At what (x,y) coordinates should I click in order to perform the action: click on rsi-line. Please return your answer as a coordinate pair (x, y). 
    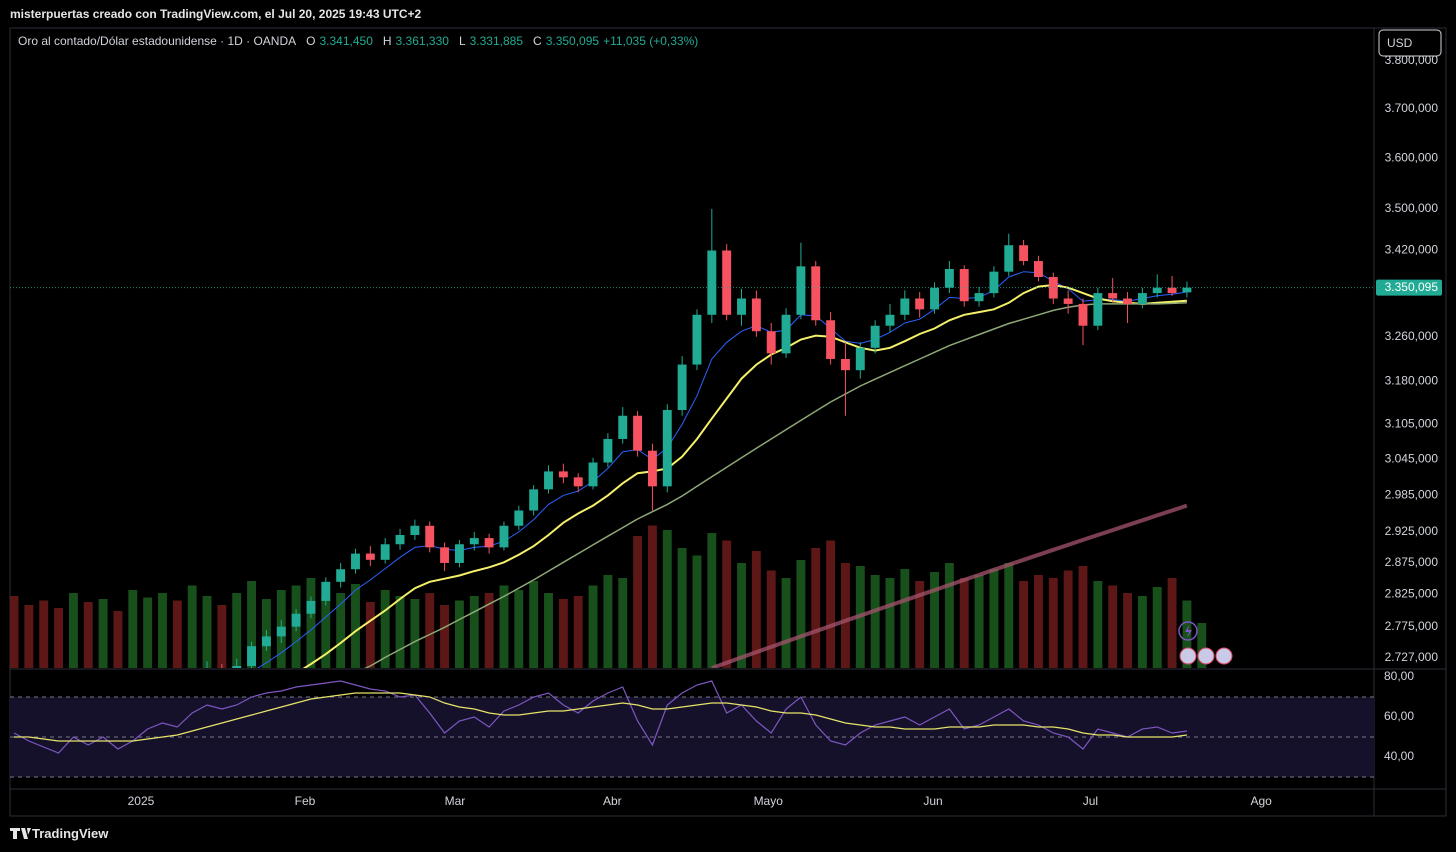
    Looking at the image, I should click on (600, 717).